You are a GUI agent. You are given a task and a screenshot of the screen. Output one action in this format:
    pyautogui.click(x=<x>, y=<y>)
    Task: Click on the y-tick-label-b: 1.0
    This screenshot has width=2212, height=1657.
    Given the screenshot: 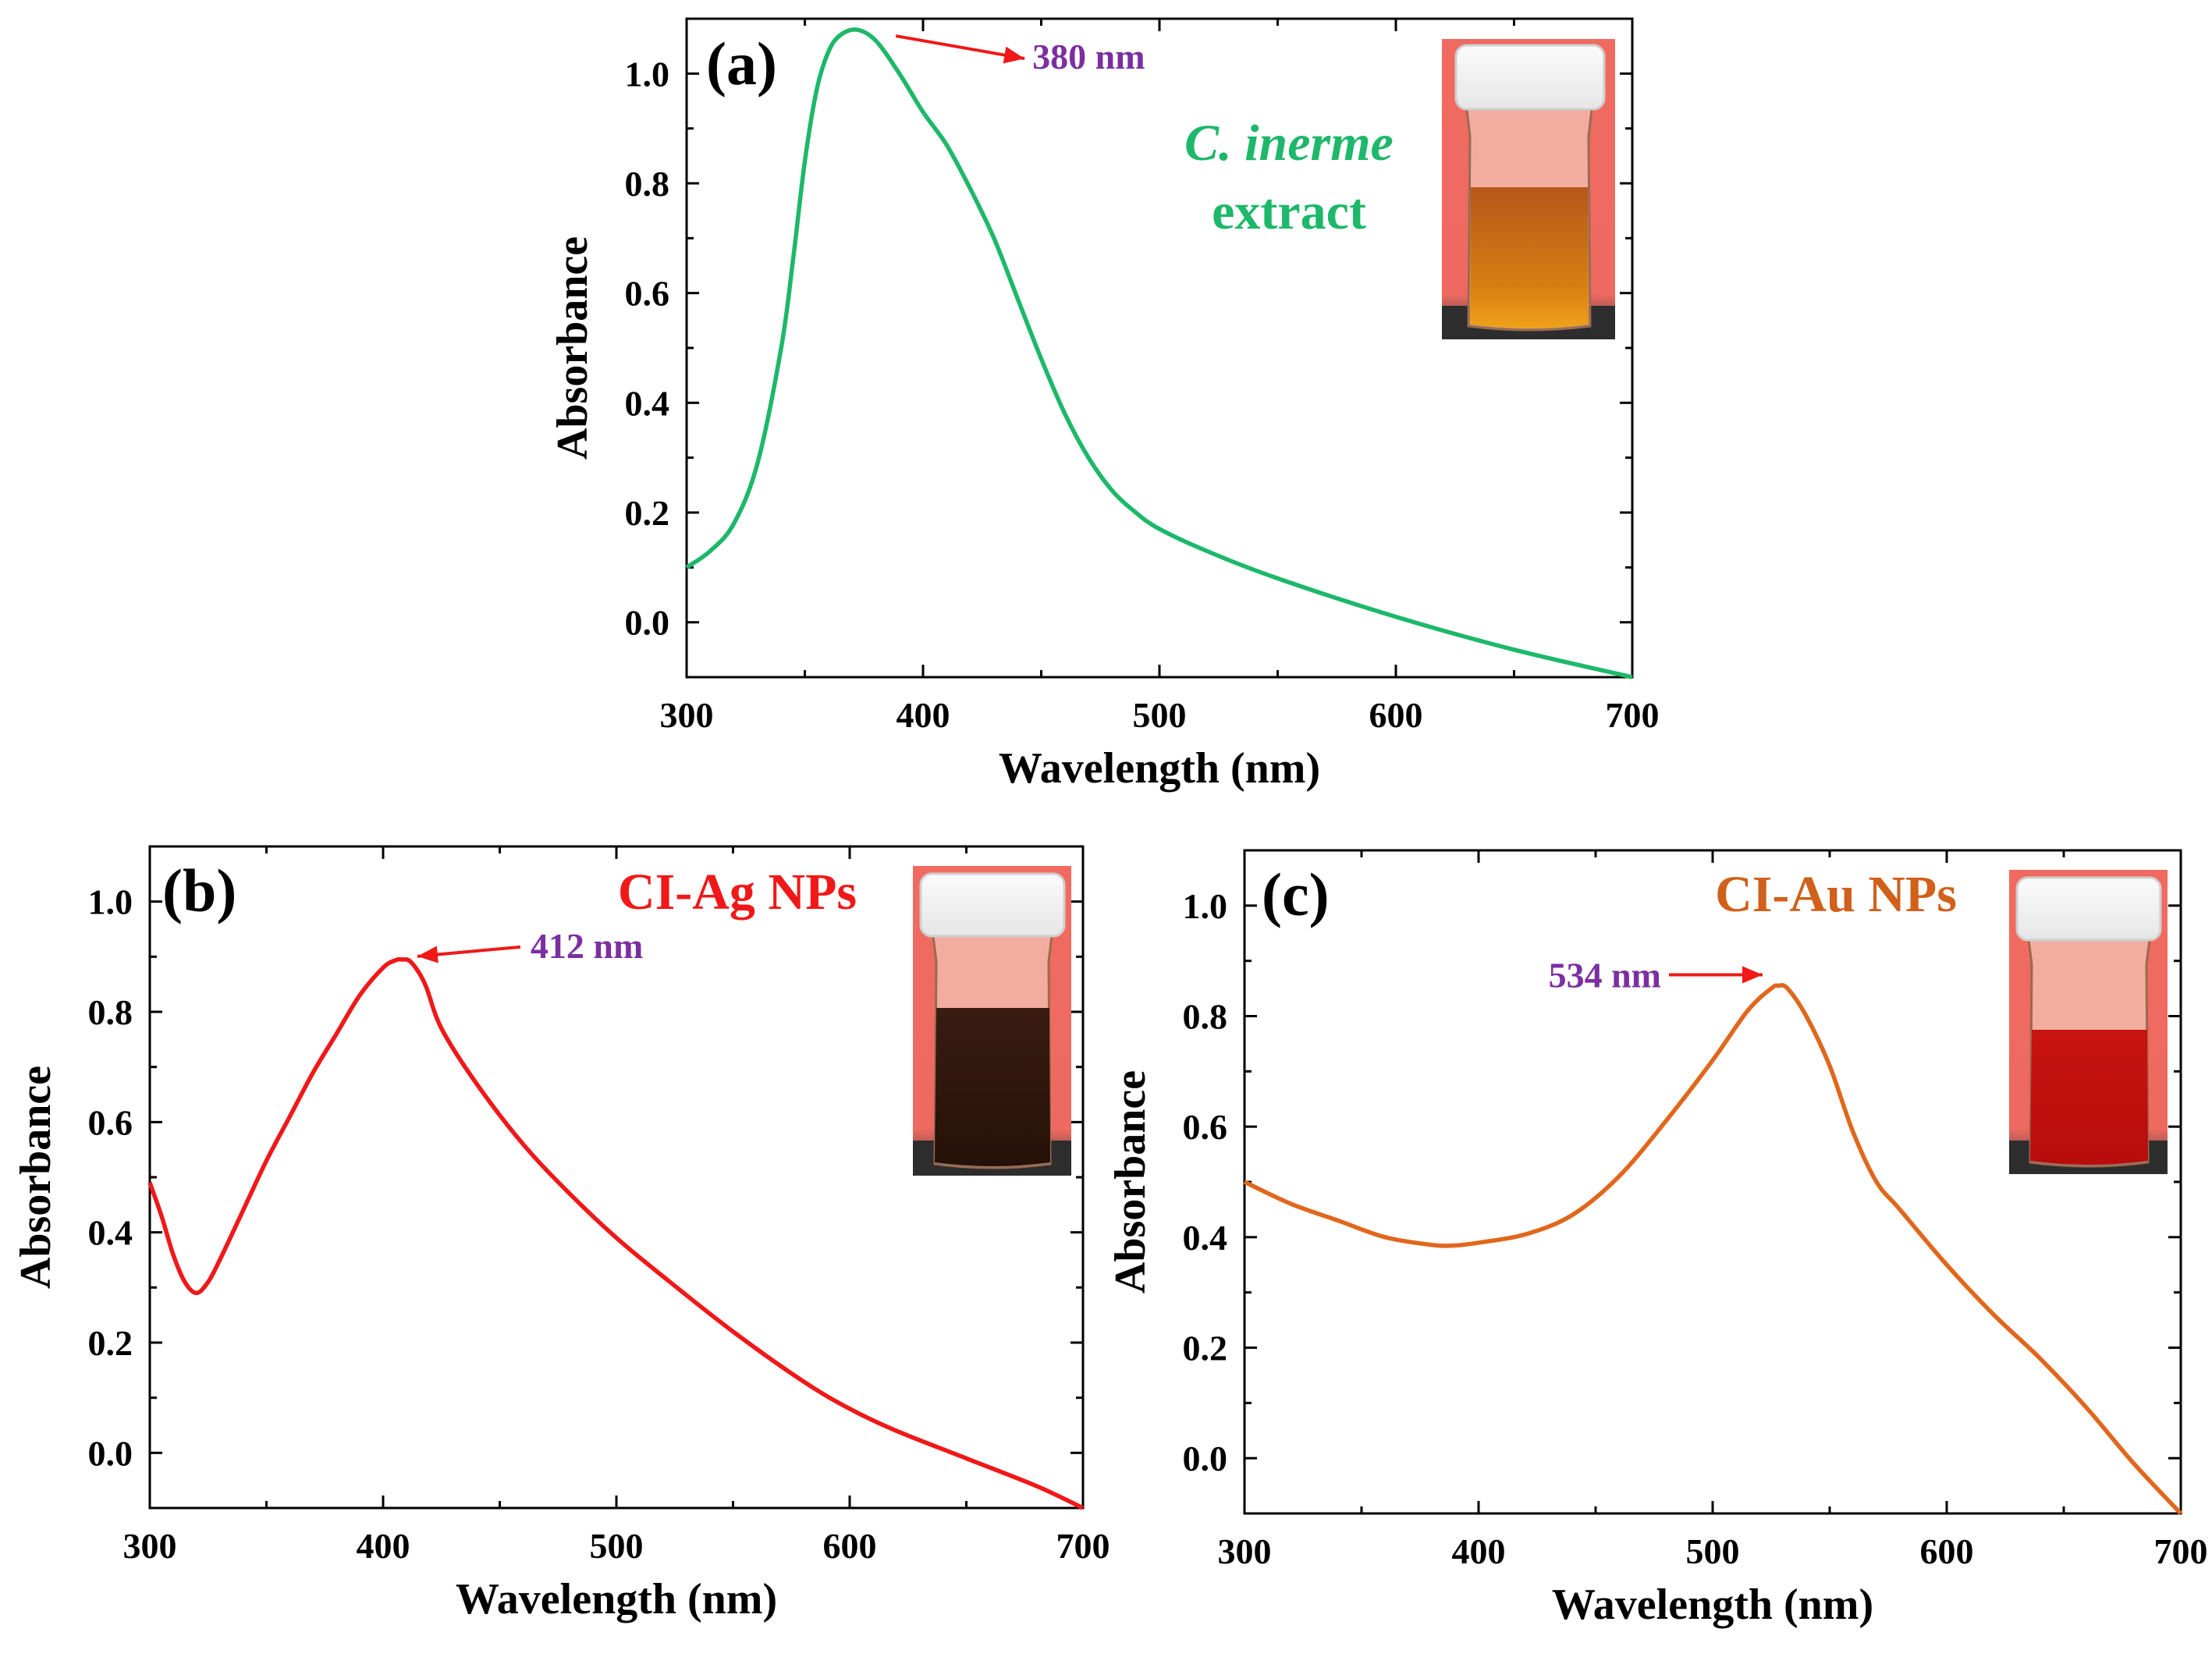 What is the action you would take?
    pyautogui.click(x=110, y=902)
    